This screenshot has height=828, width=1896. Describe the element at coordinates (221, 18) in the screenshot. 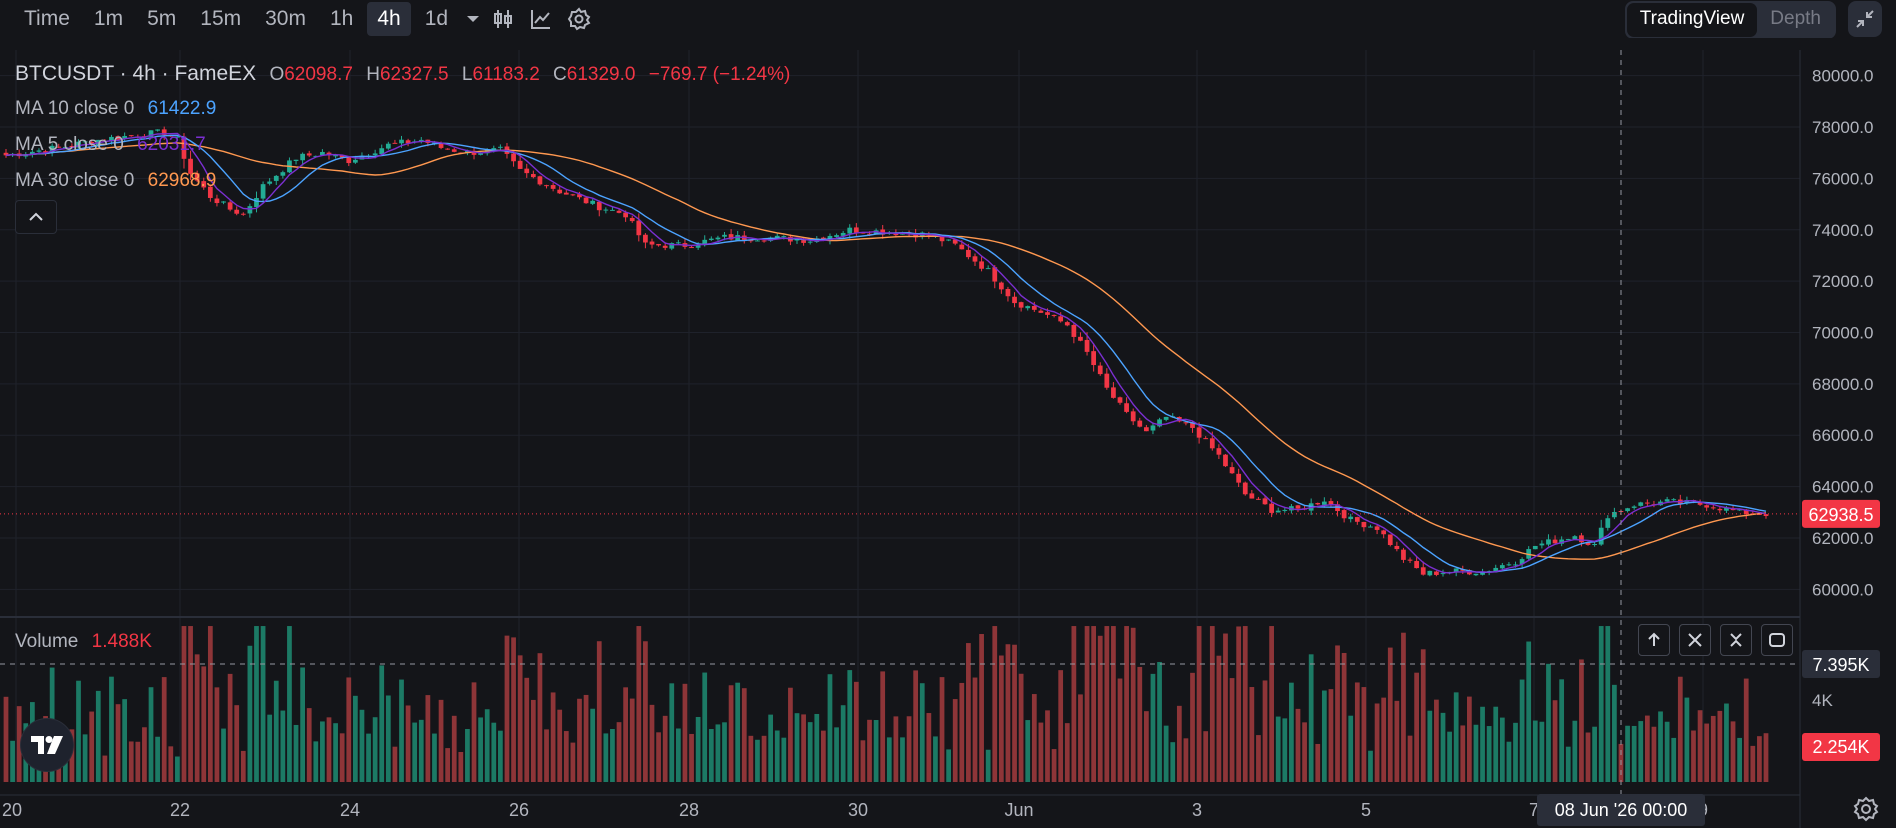

I see `timeframe-15m: 15m` at that location.